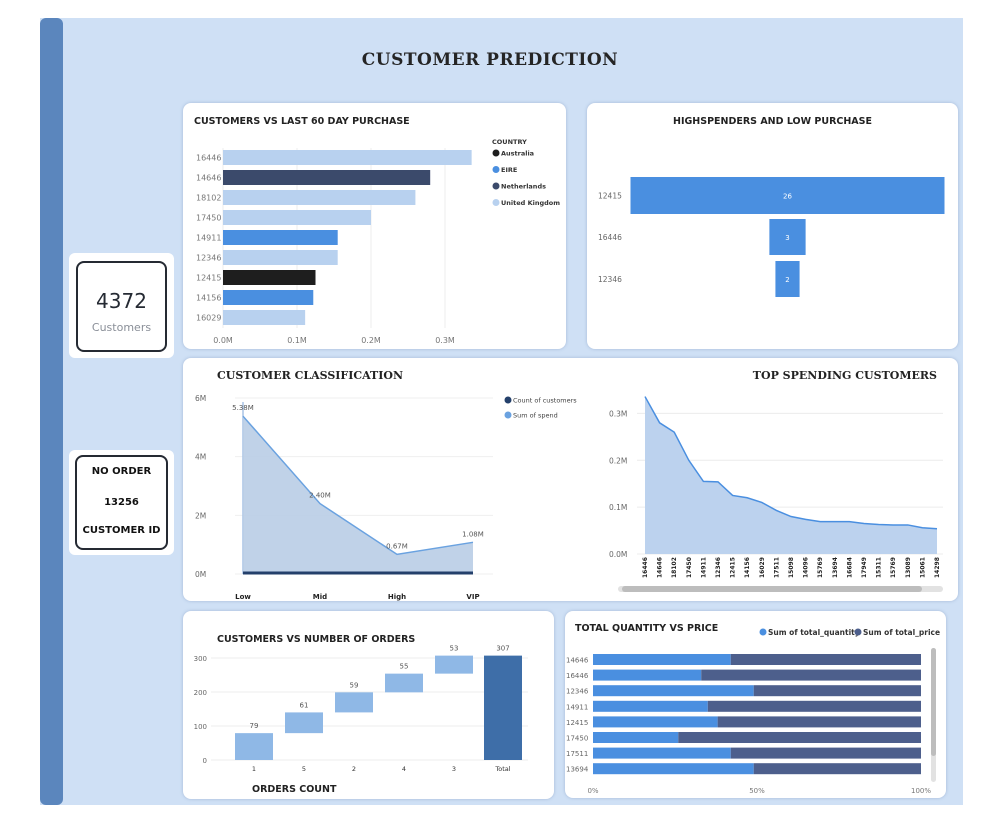 This screenshot has width=1002, height=822. Describe the element at coordinates (121, 530) in the screenshot. I see `no-order-label: CUSTOMER ID` at that location.